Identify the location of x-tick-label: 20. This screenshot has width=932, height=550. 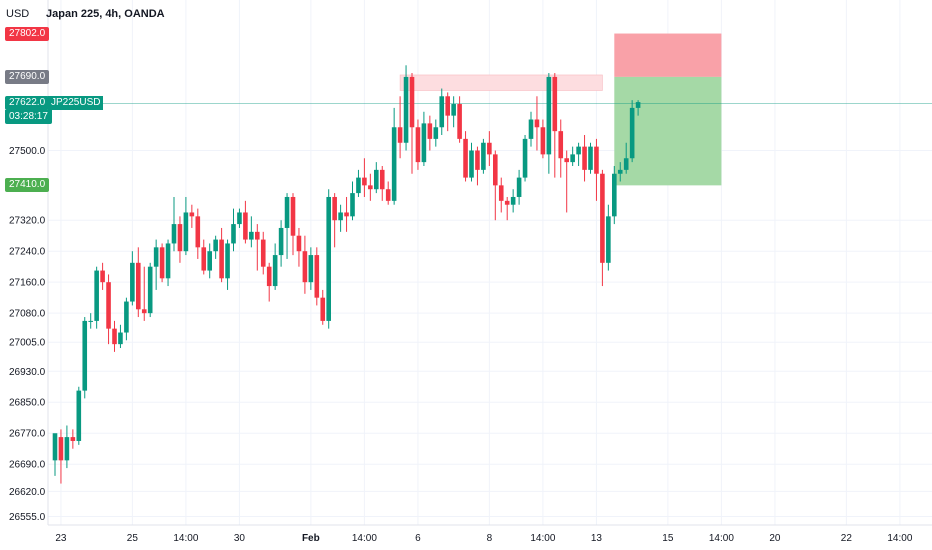
(775, 538).